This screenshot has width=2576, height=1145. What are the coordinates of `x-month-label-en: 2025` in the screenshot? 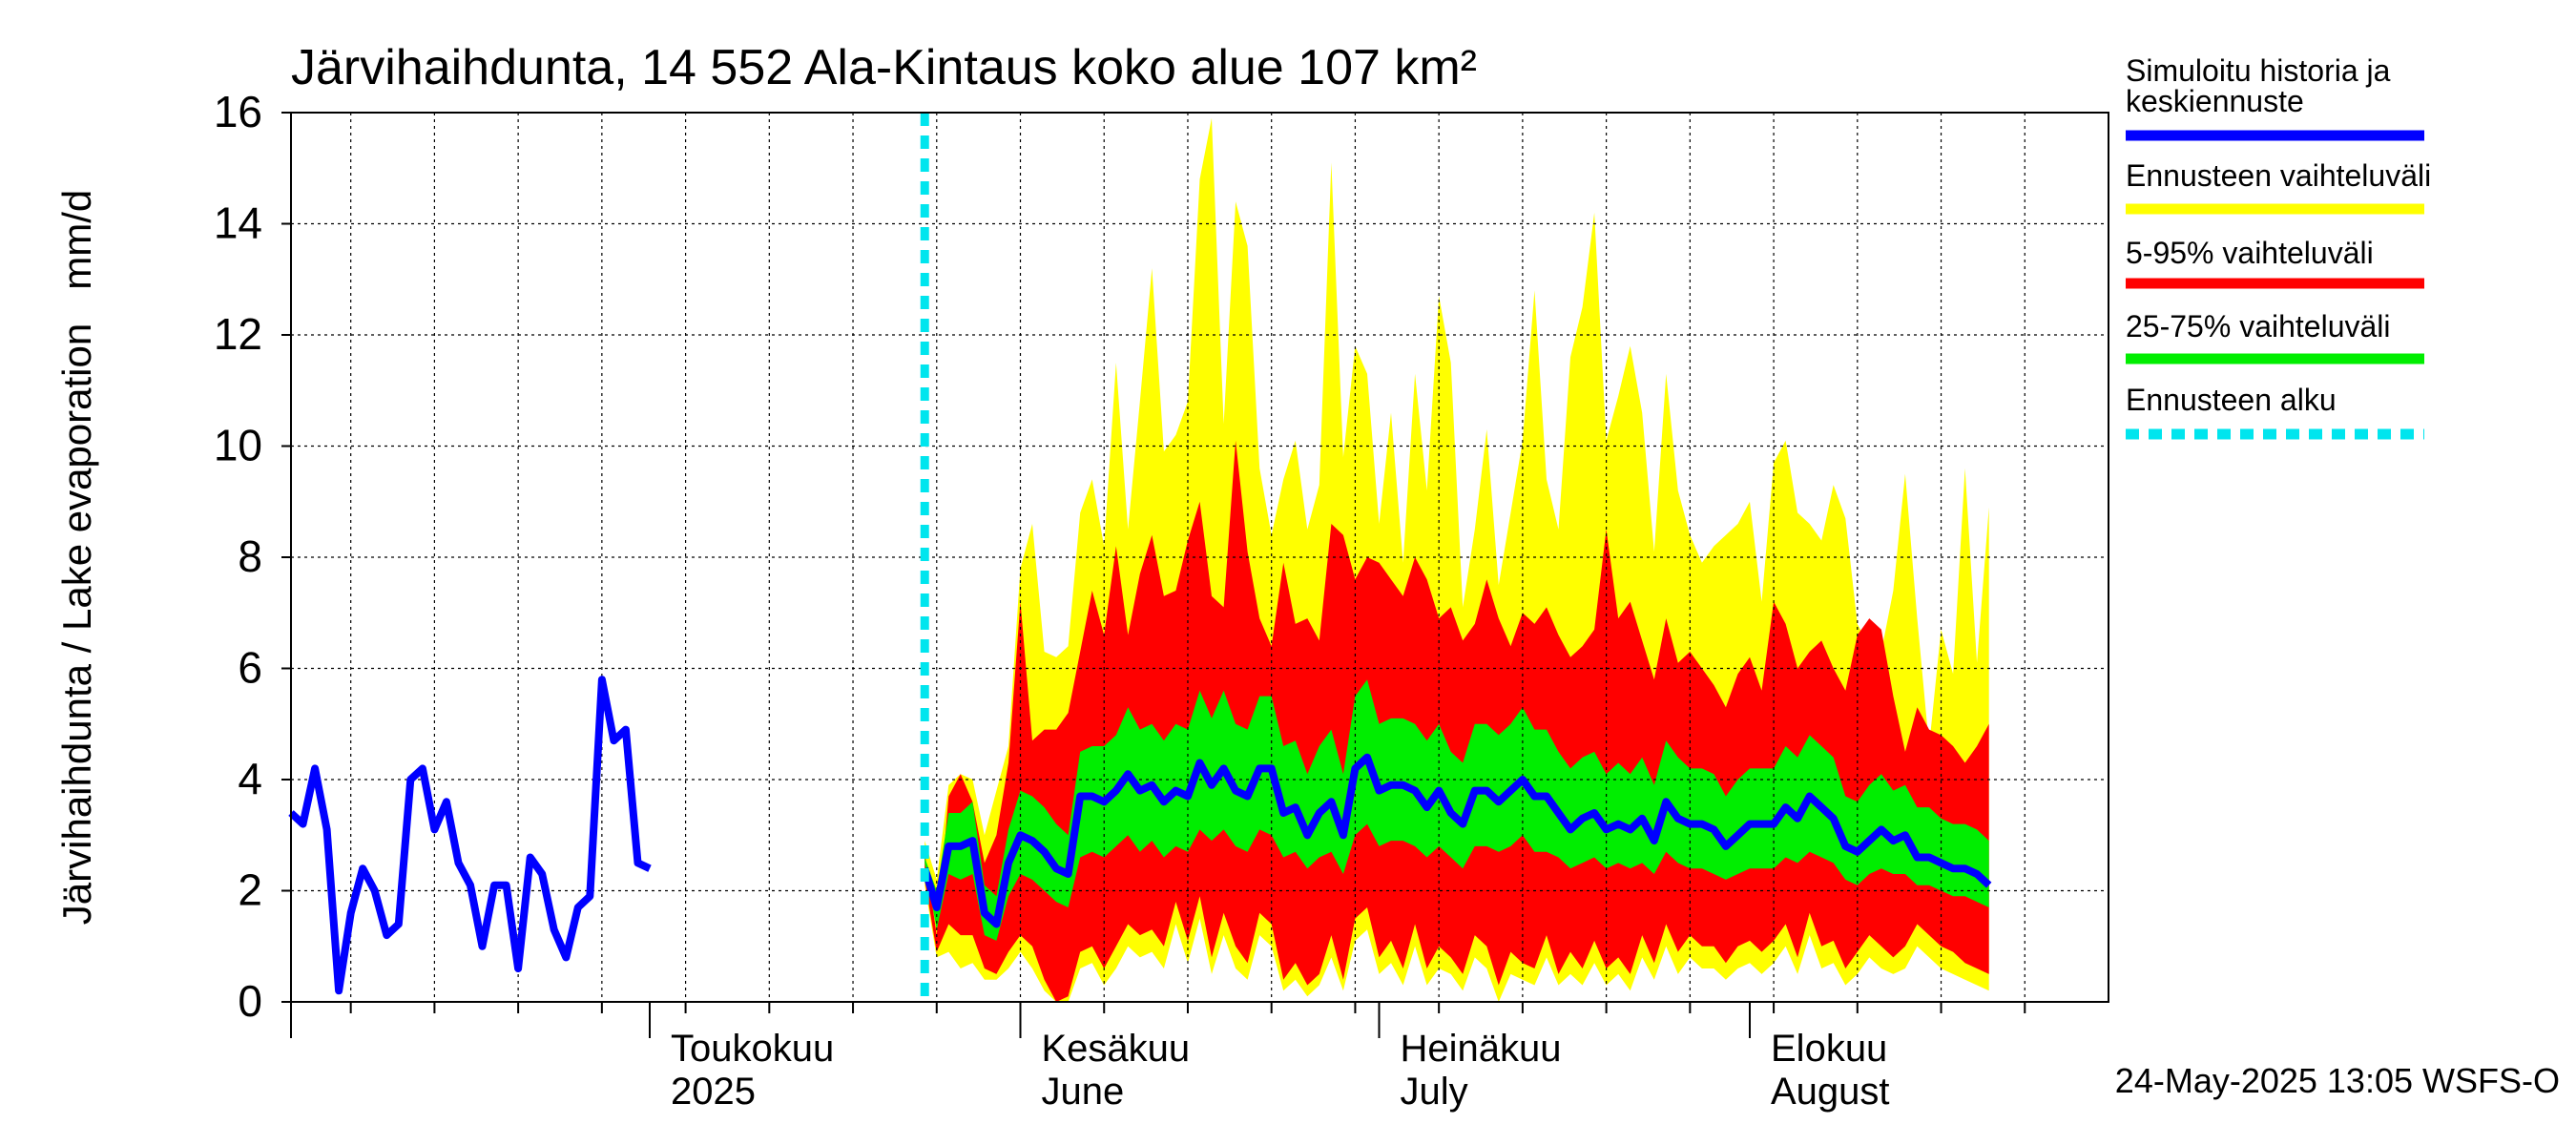 It's located at (713, 1092).